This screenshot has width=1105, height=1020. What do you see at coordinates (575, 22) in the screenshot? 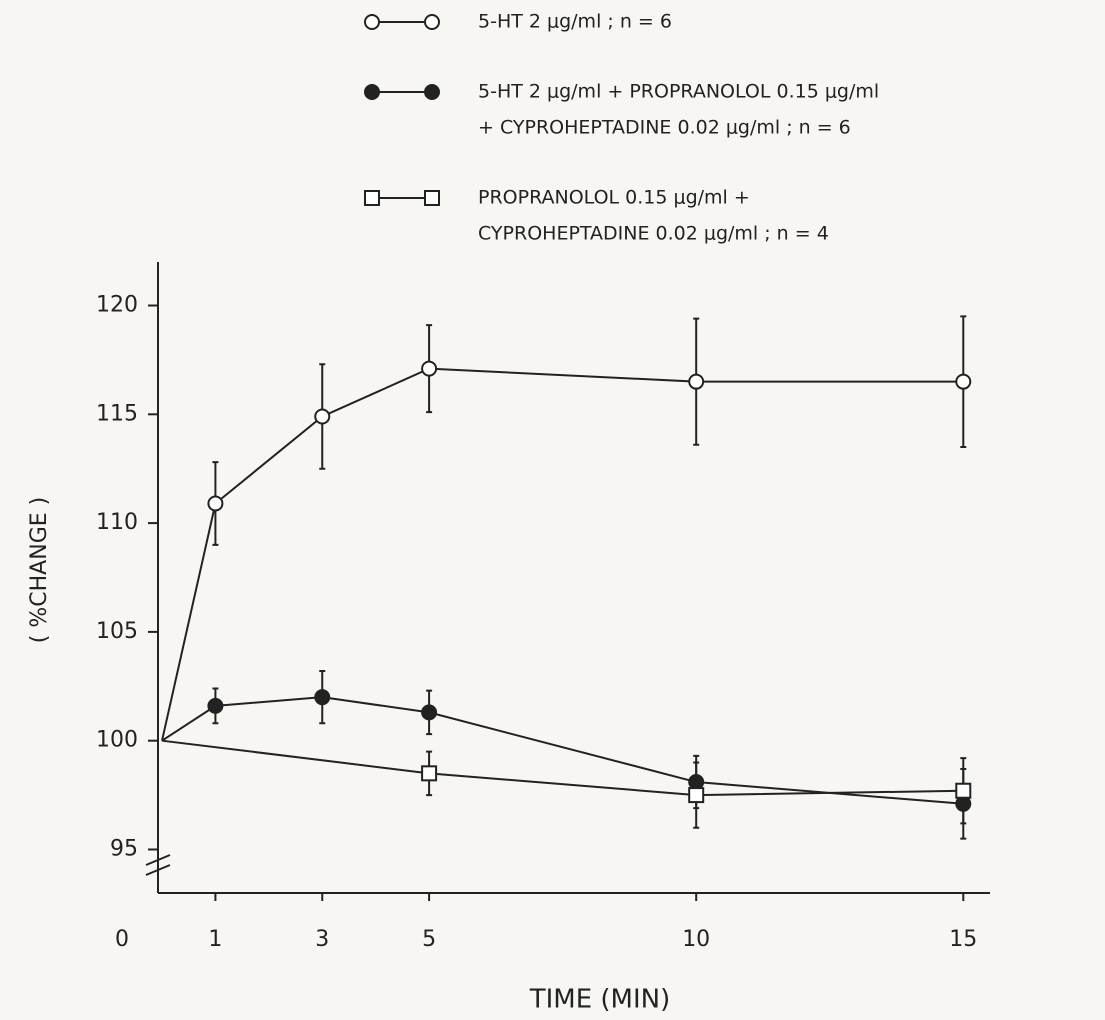
I see `legend-label: 5-HT 2 μg/ml ; n = 6` at bounding box center [575, 22].